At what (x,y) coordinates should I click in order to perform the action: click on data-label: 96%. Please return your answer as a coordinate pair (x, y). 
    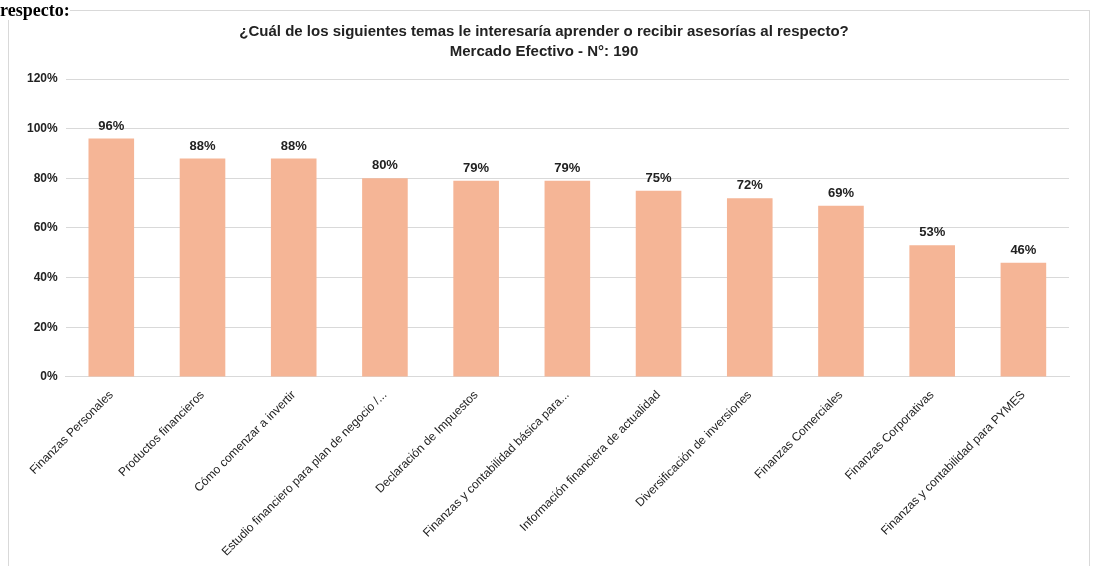
    Looking at the image, I should click on (111, 125).